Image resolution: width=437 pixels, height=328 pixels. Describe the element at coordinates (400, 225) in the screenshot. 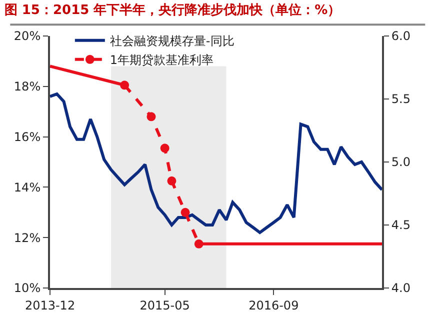

I see `y2-tick-label: 4.5` at that location.